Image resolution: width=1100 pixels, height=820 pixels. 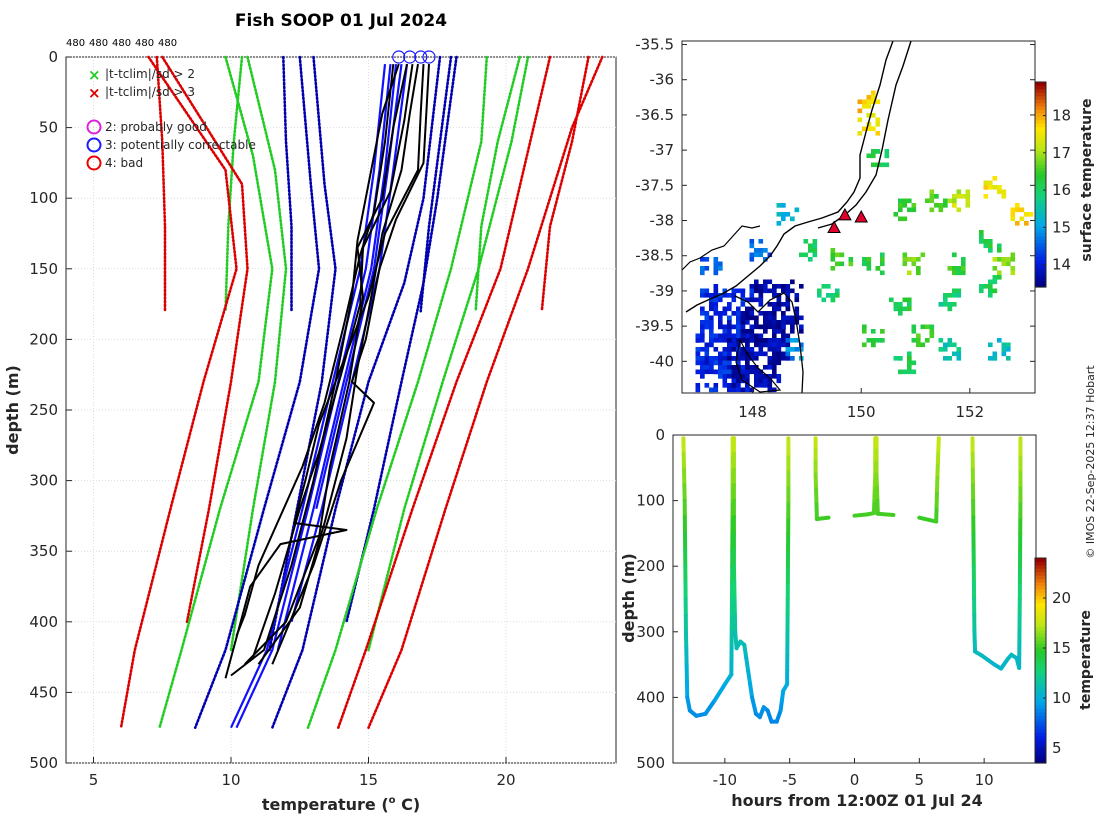 What do you see at coordinates (758, 365) in the screenshot?
I see `coastline-islet` at bounding box center [758, 365].